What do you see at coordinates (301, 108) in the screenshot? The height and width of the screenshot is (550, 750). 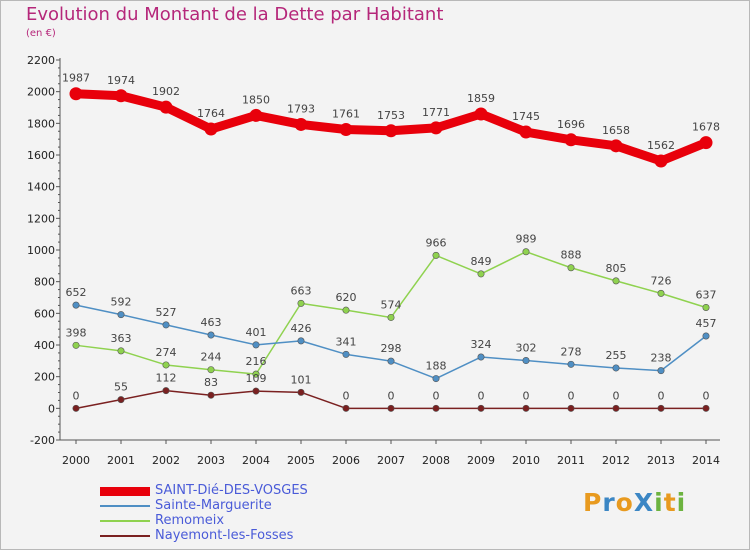 I see `data-label-0: 1793` at bounding box center [301, 108].